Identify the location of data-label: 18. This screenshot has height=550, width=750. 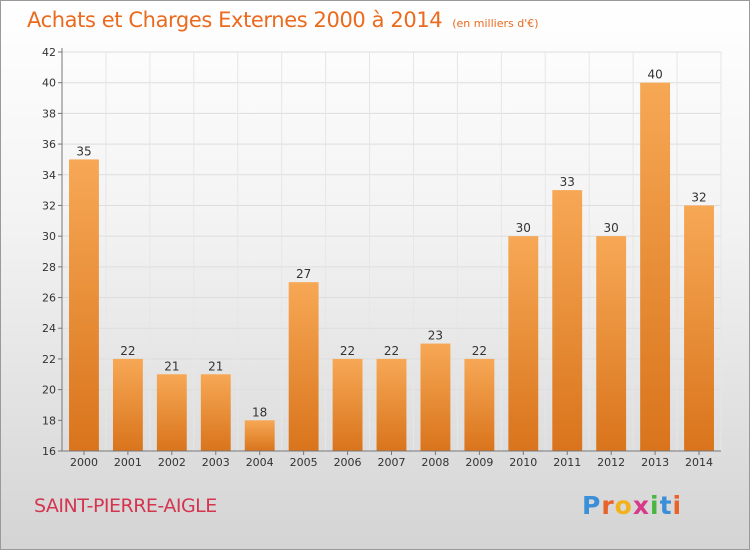
(259, 412).